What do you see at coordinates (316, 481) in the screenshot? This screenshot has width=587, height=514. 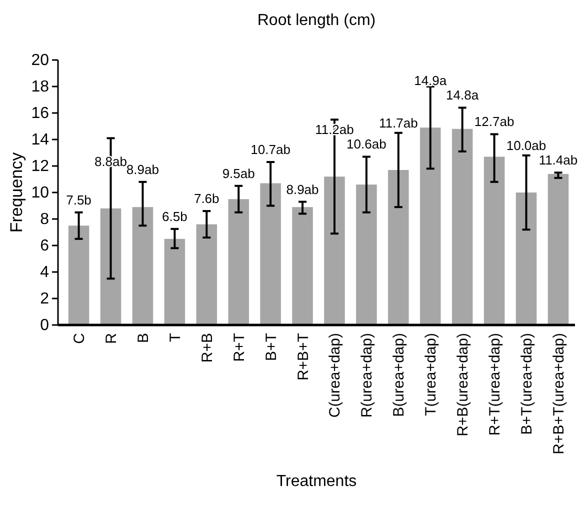 I see `x-axis-title: Treatments` at bounding box center [316, 481].